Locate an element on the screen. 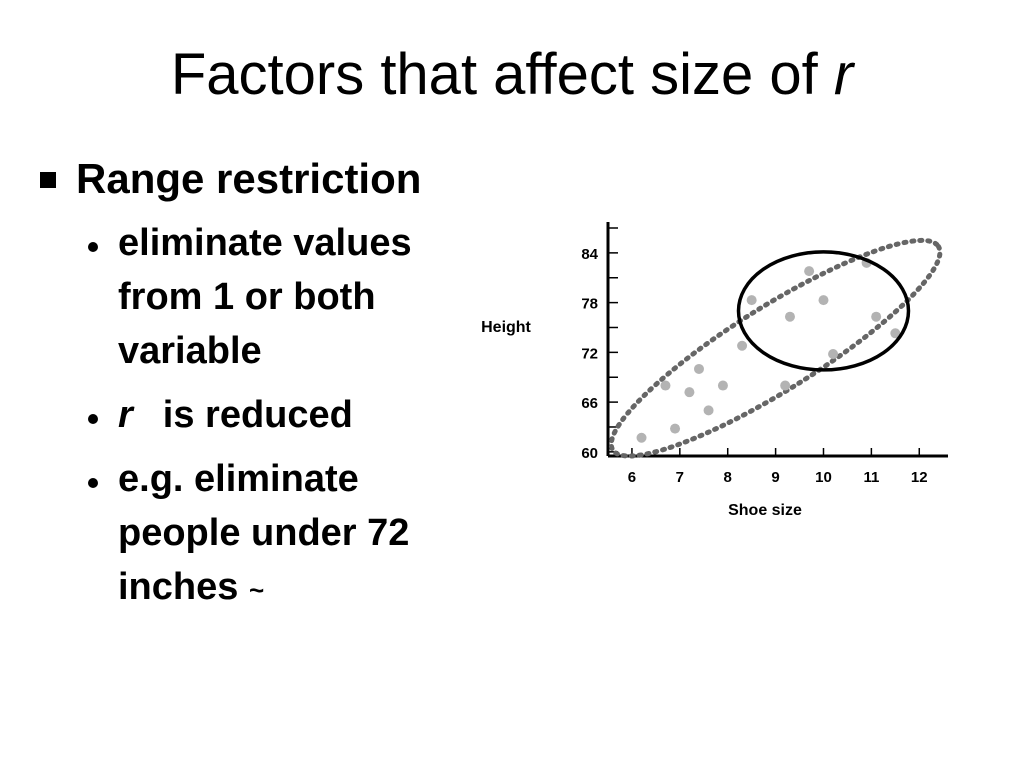 This screenshot has width=1024, height=768. bullet-range-restriction: Range restriction is located at coordinates (270, 179).